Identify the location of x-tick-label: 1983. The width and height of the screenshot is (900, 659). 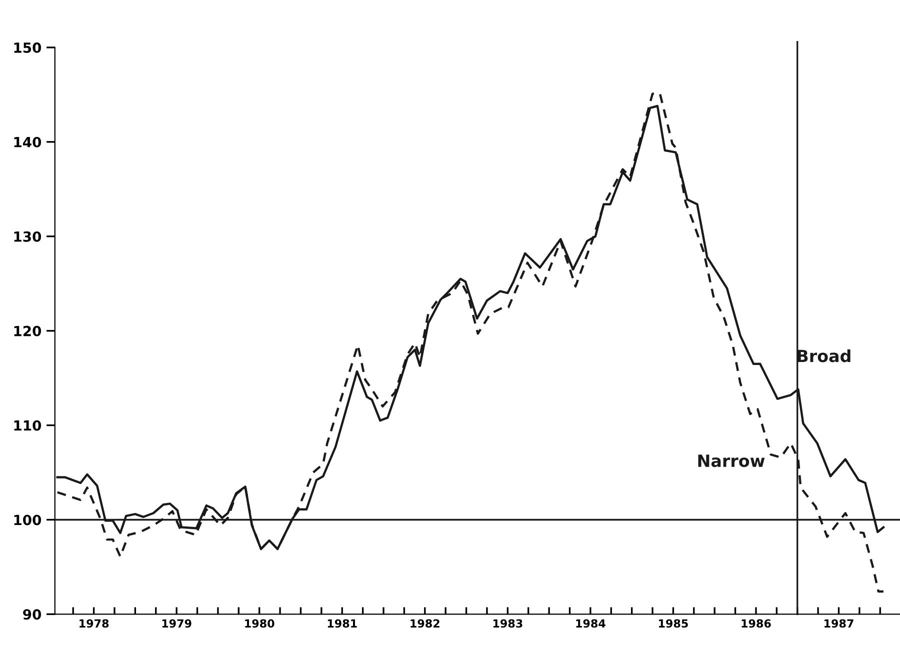
(507, 623).